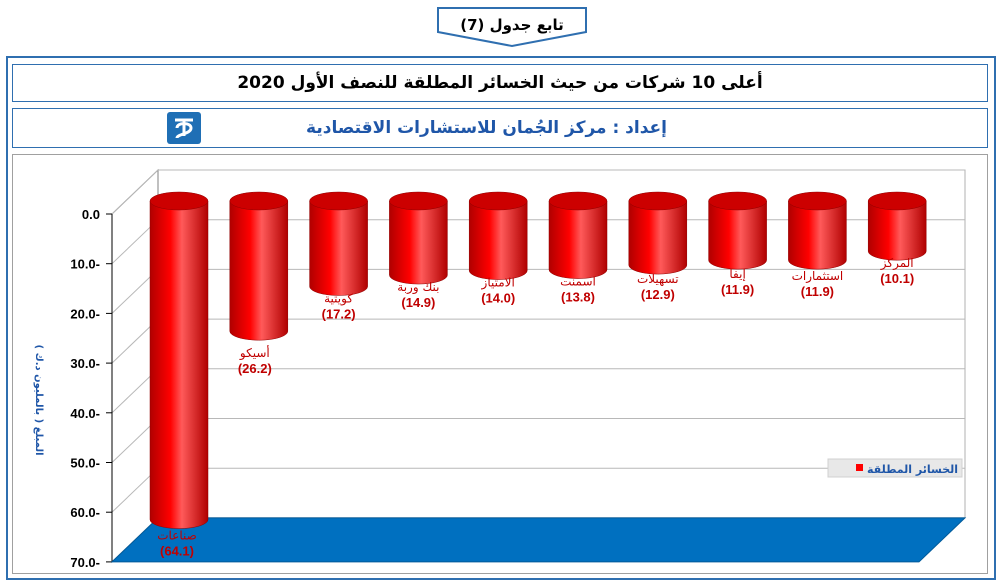  I want to click on category-label: صناعات, so click(177, 536).